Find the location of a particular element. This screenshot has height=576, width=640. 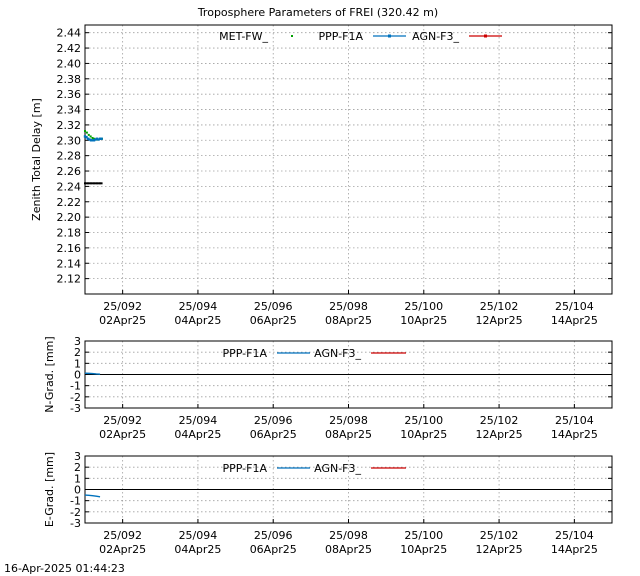

y-tick-label: -3 is located at coordinates (75, 408).